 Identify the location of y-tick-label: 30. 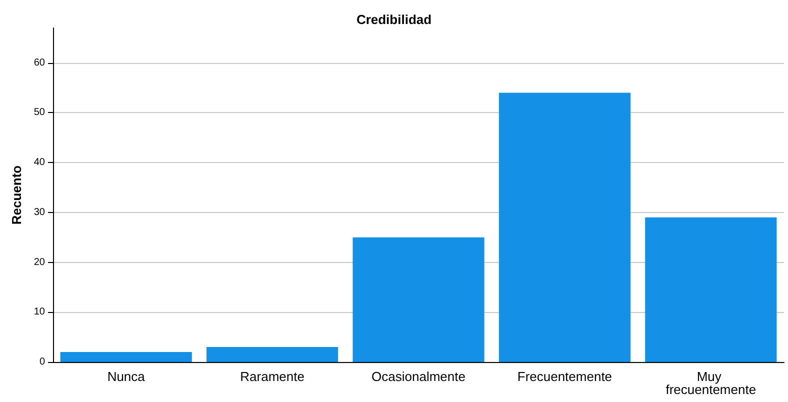
(40, 212).